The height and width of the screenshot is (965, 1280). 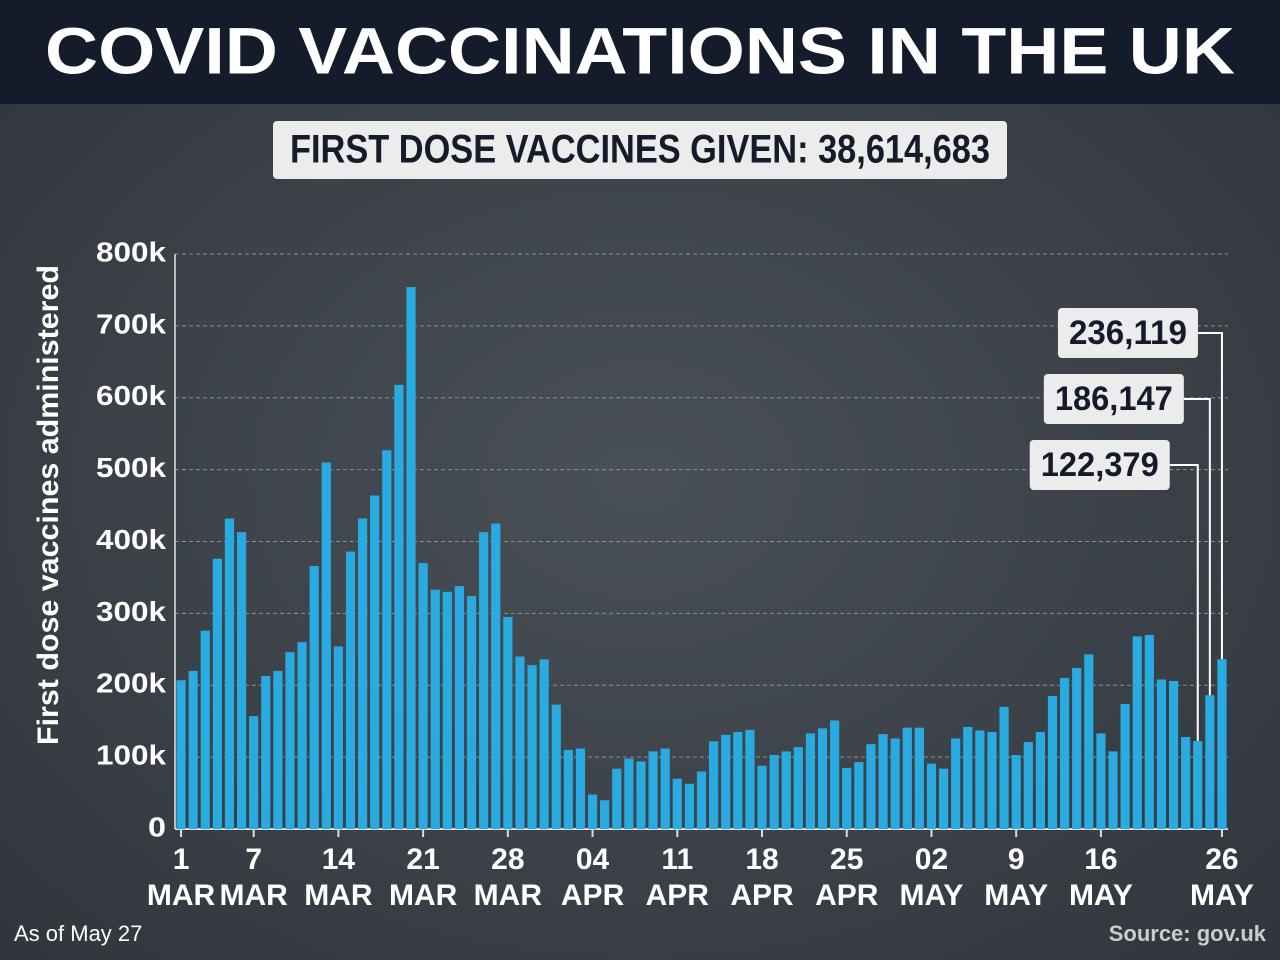 I want to click on x-tick-label: 26 MAY, so click(x=1222, y=877).